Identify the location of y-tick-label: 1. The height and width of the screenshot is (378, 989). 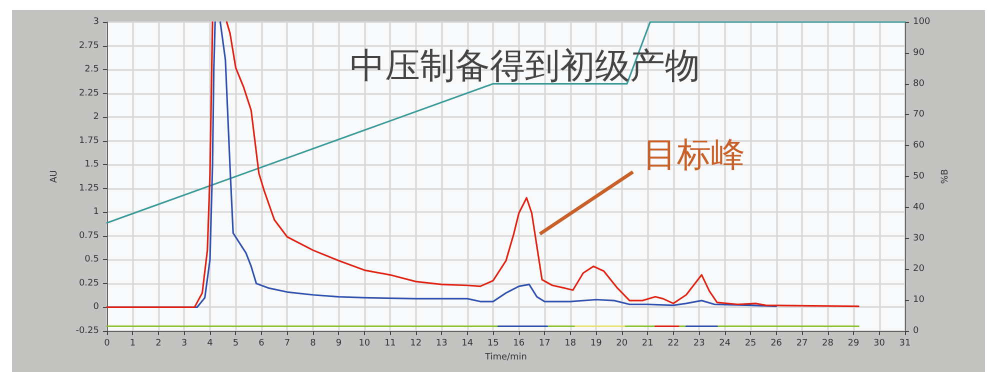
(96, 212).